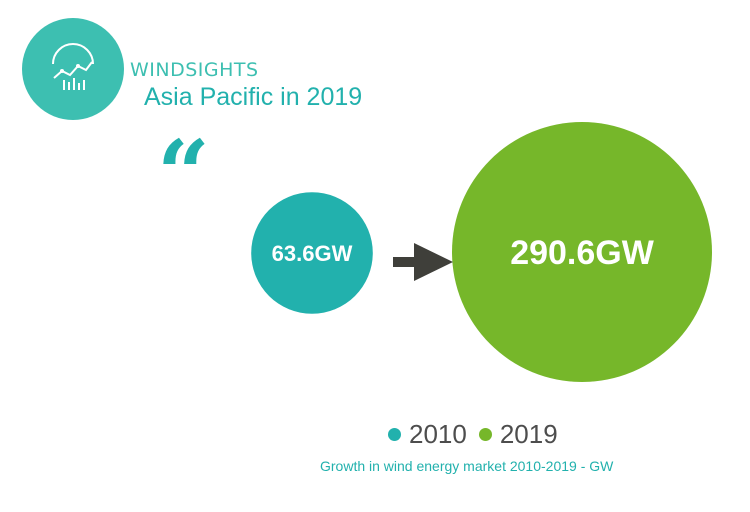 Image resolution: width=750 pixels, height=512 pixels. What do you see at coordinates (485, 434) in the screenshot?
I see `legend-dot-2019` at bounding box center [485, 434].